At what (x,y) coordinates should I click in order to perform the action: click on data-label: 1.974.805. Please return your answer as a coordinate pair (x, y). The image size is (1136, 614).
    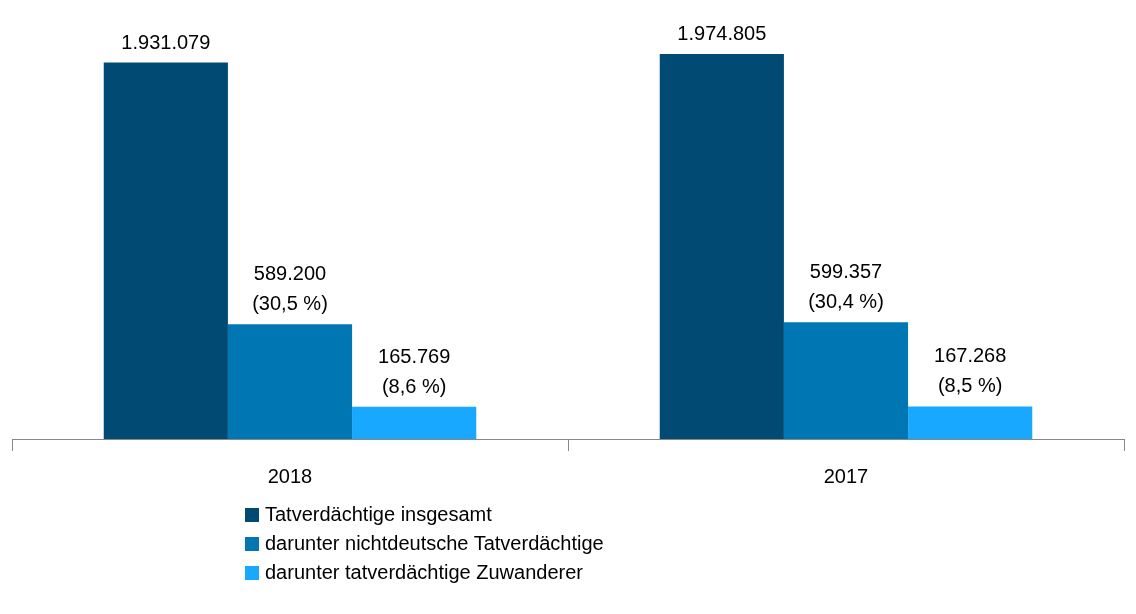
    Looking at the image, I should click on (722, 33).